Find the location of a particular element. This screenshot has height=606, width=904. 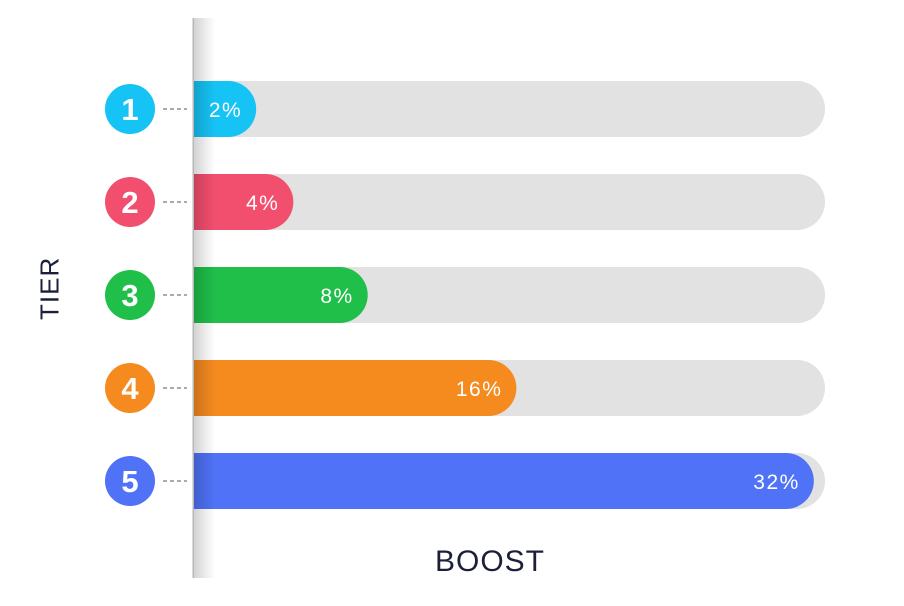

tier-label-3: 3 is located at coordinates (129, 295).